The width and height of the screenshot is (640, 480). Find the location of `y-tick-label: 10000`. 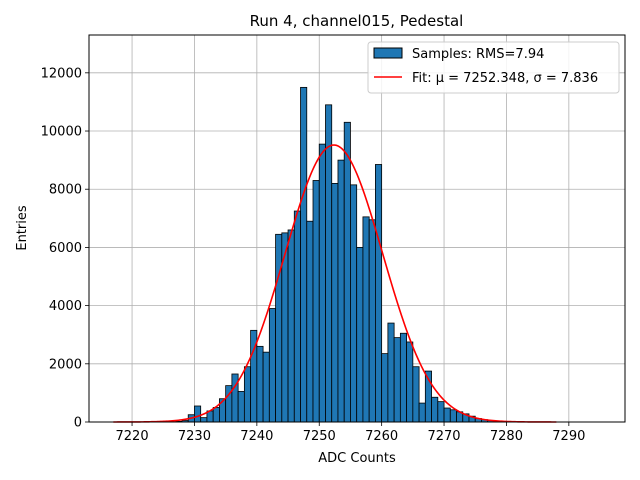

y-tick-label: 10000 is located at coordinates (61, 132).